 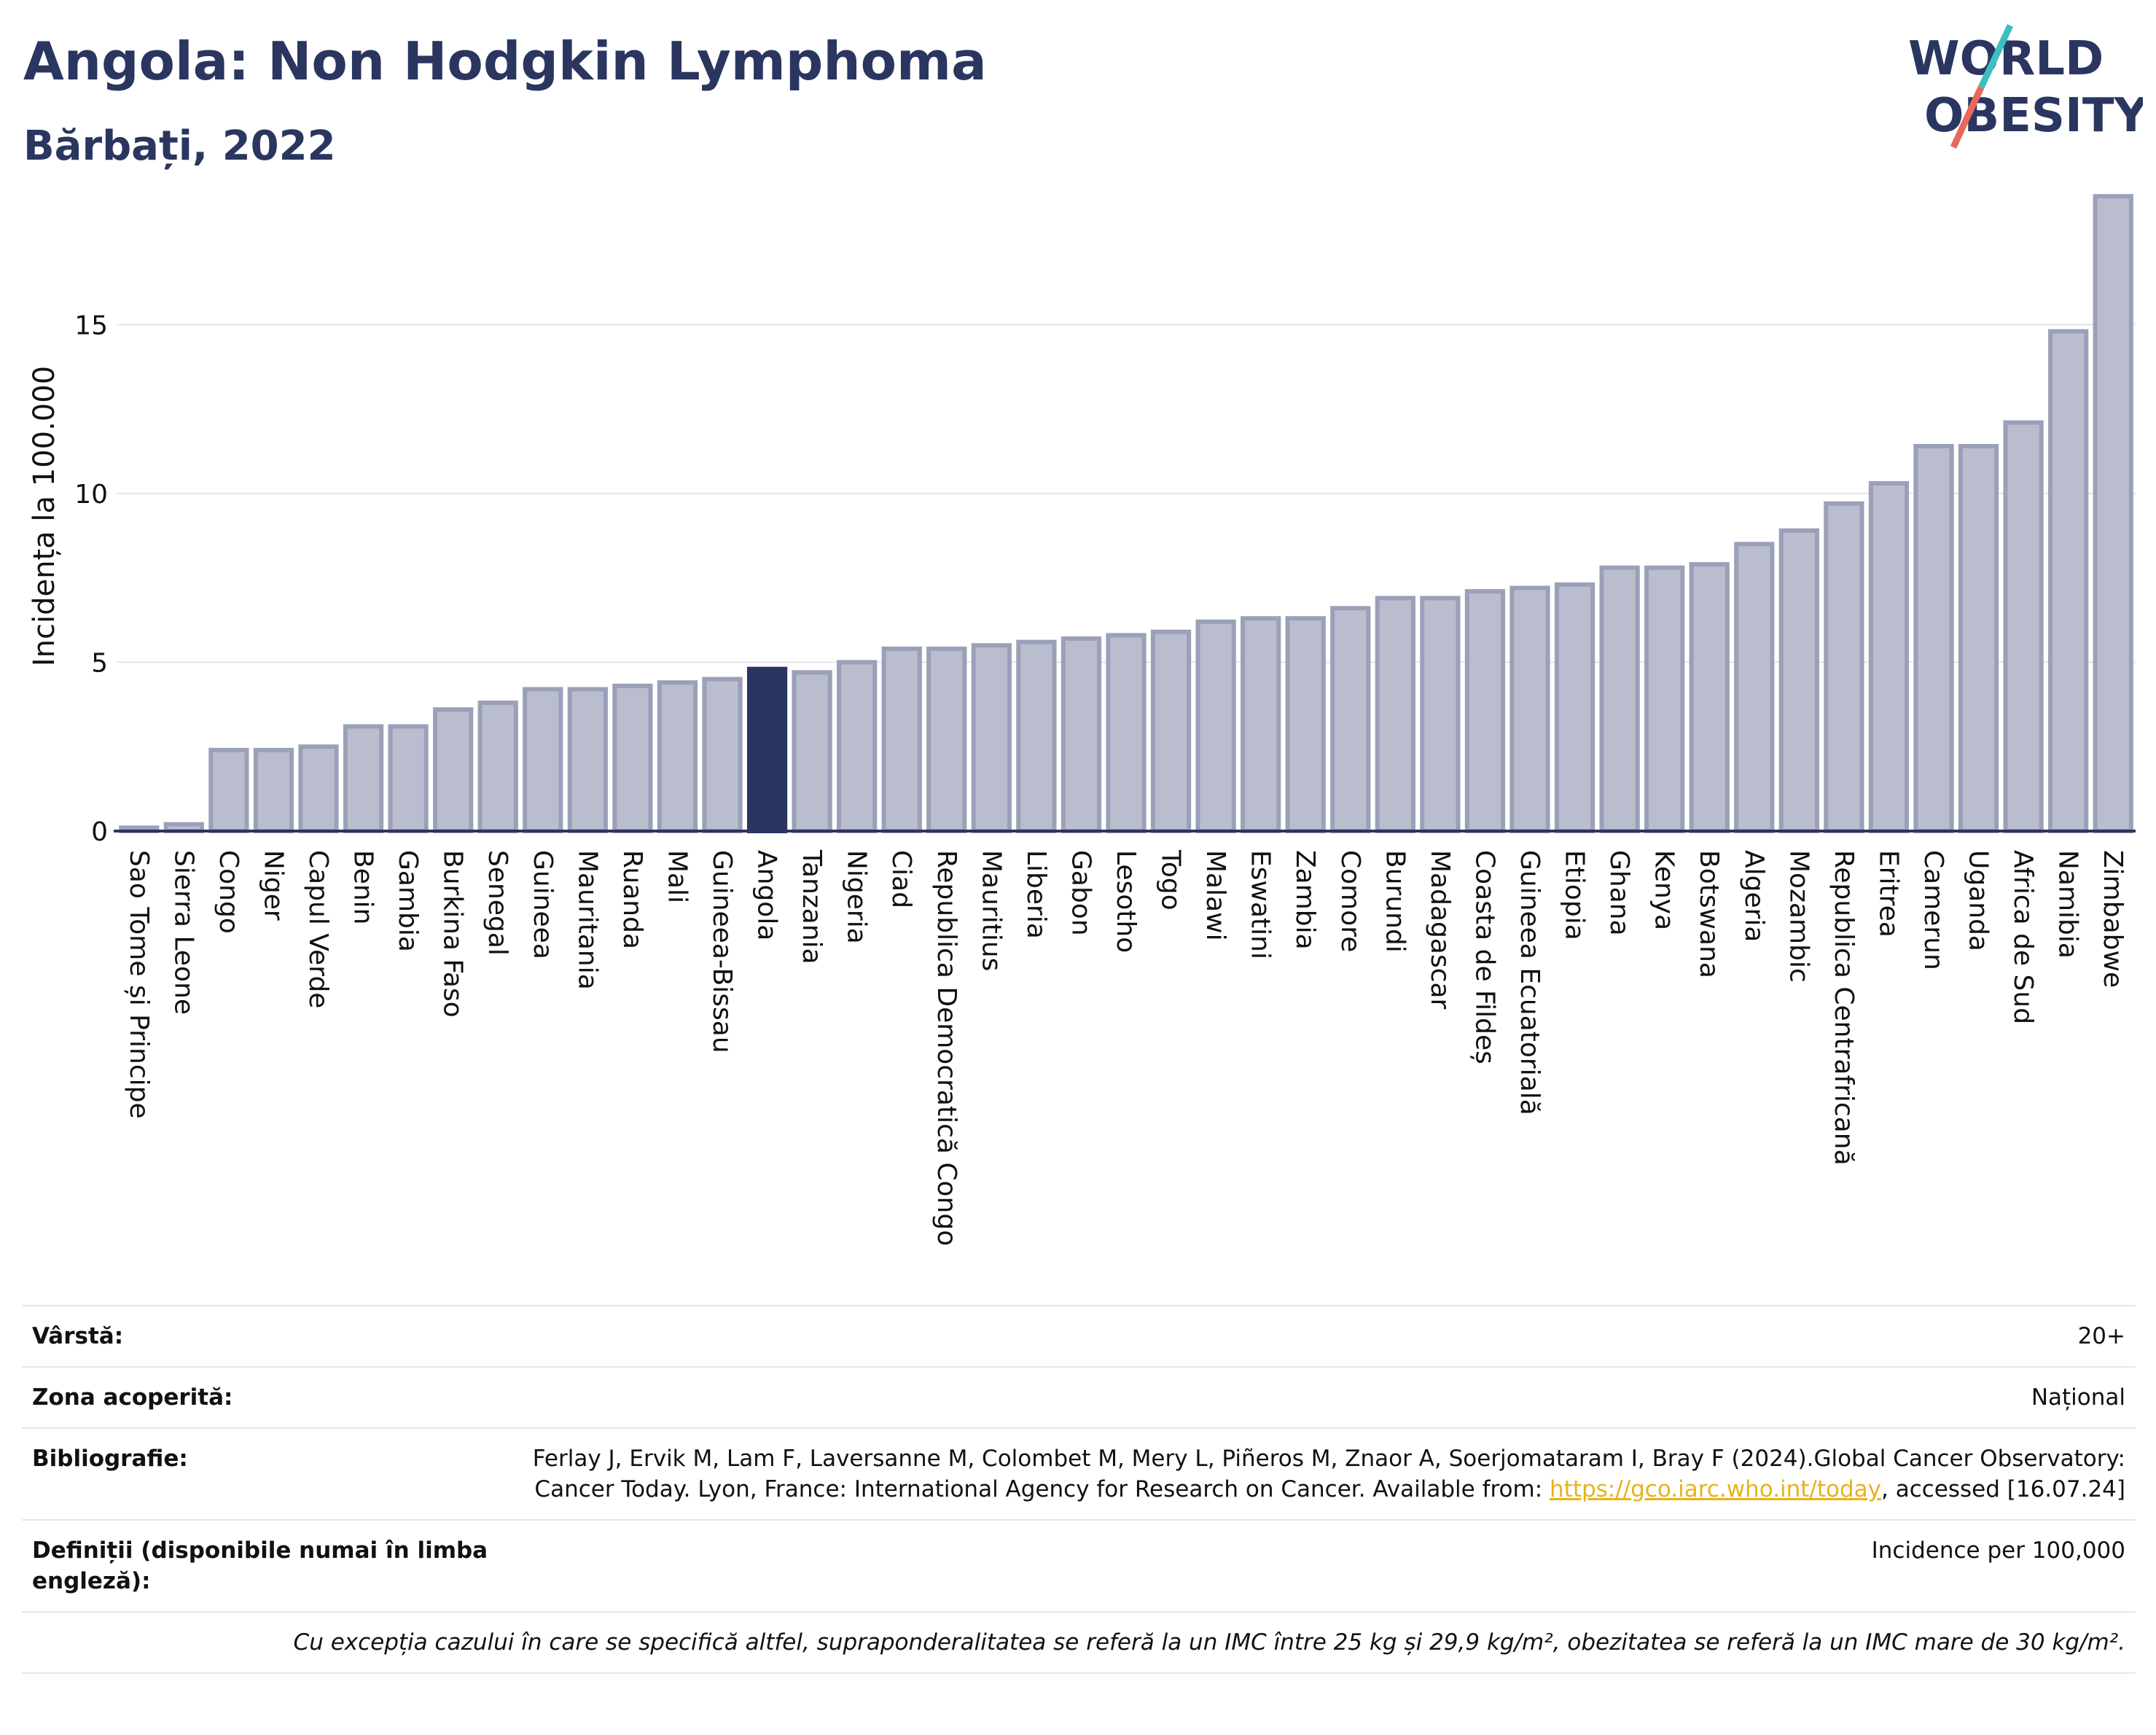 I want to click on bar-eswatini, so click(x=1261, y=724).